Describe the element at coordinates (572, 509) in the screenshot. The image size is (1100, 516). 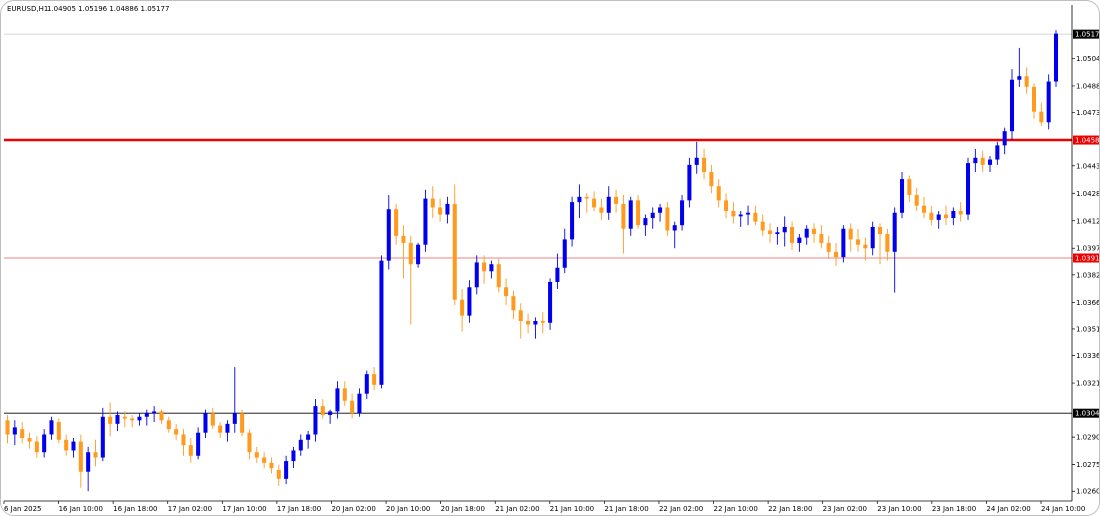
I see `x-tick-label: 21 Jan 10:00` at that location.